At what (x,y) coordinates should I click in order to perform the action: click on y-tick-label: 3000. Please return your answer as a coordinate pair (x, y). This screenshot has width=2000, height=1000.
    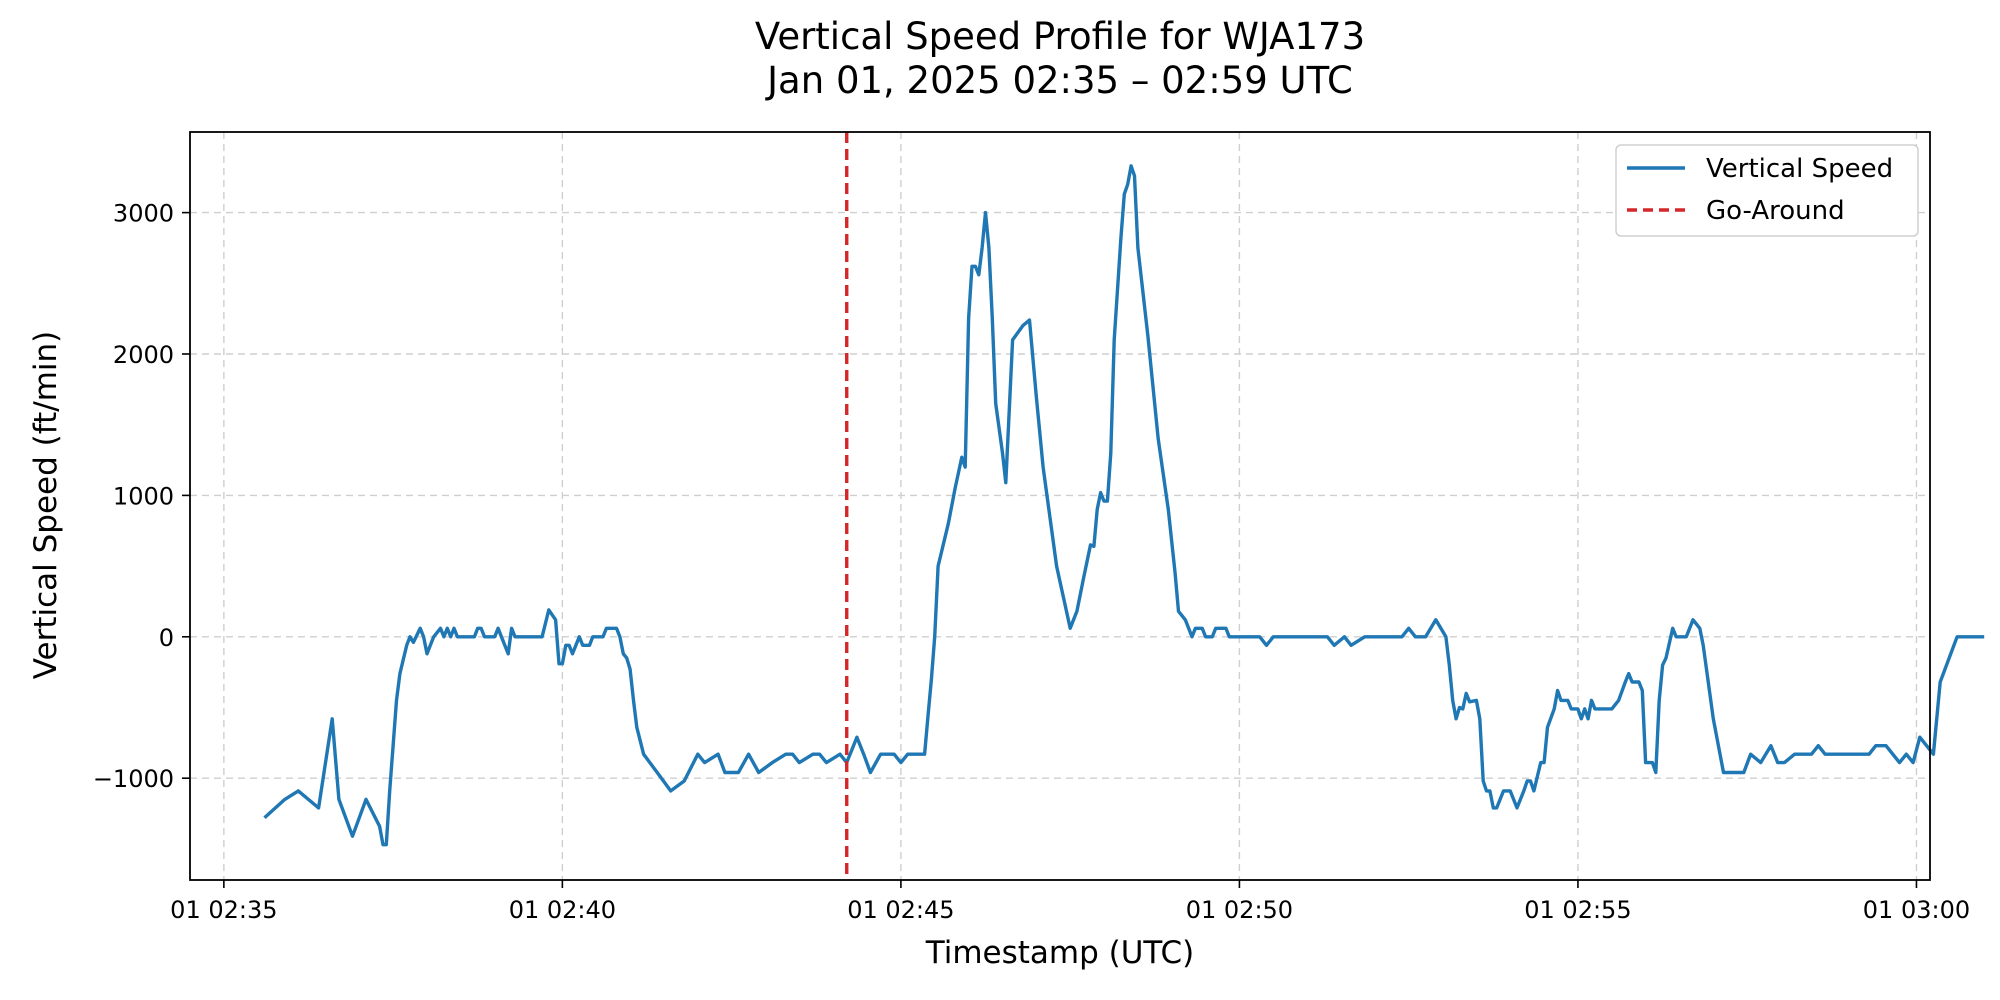
    Looking at the image, I should click on (143, 214).